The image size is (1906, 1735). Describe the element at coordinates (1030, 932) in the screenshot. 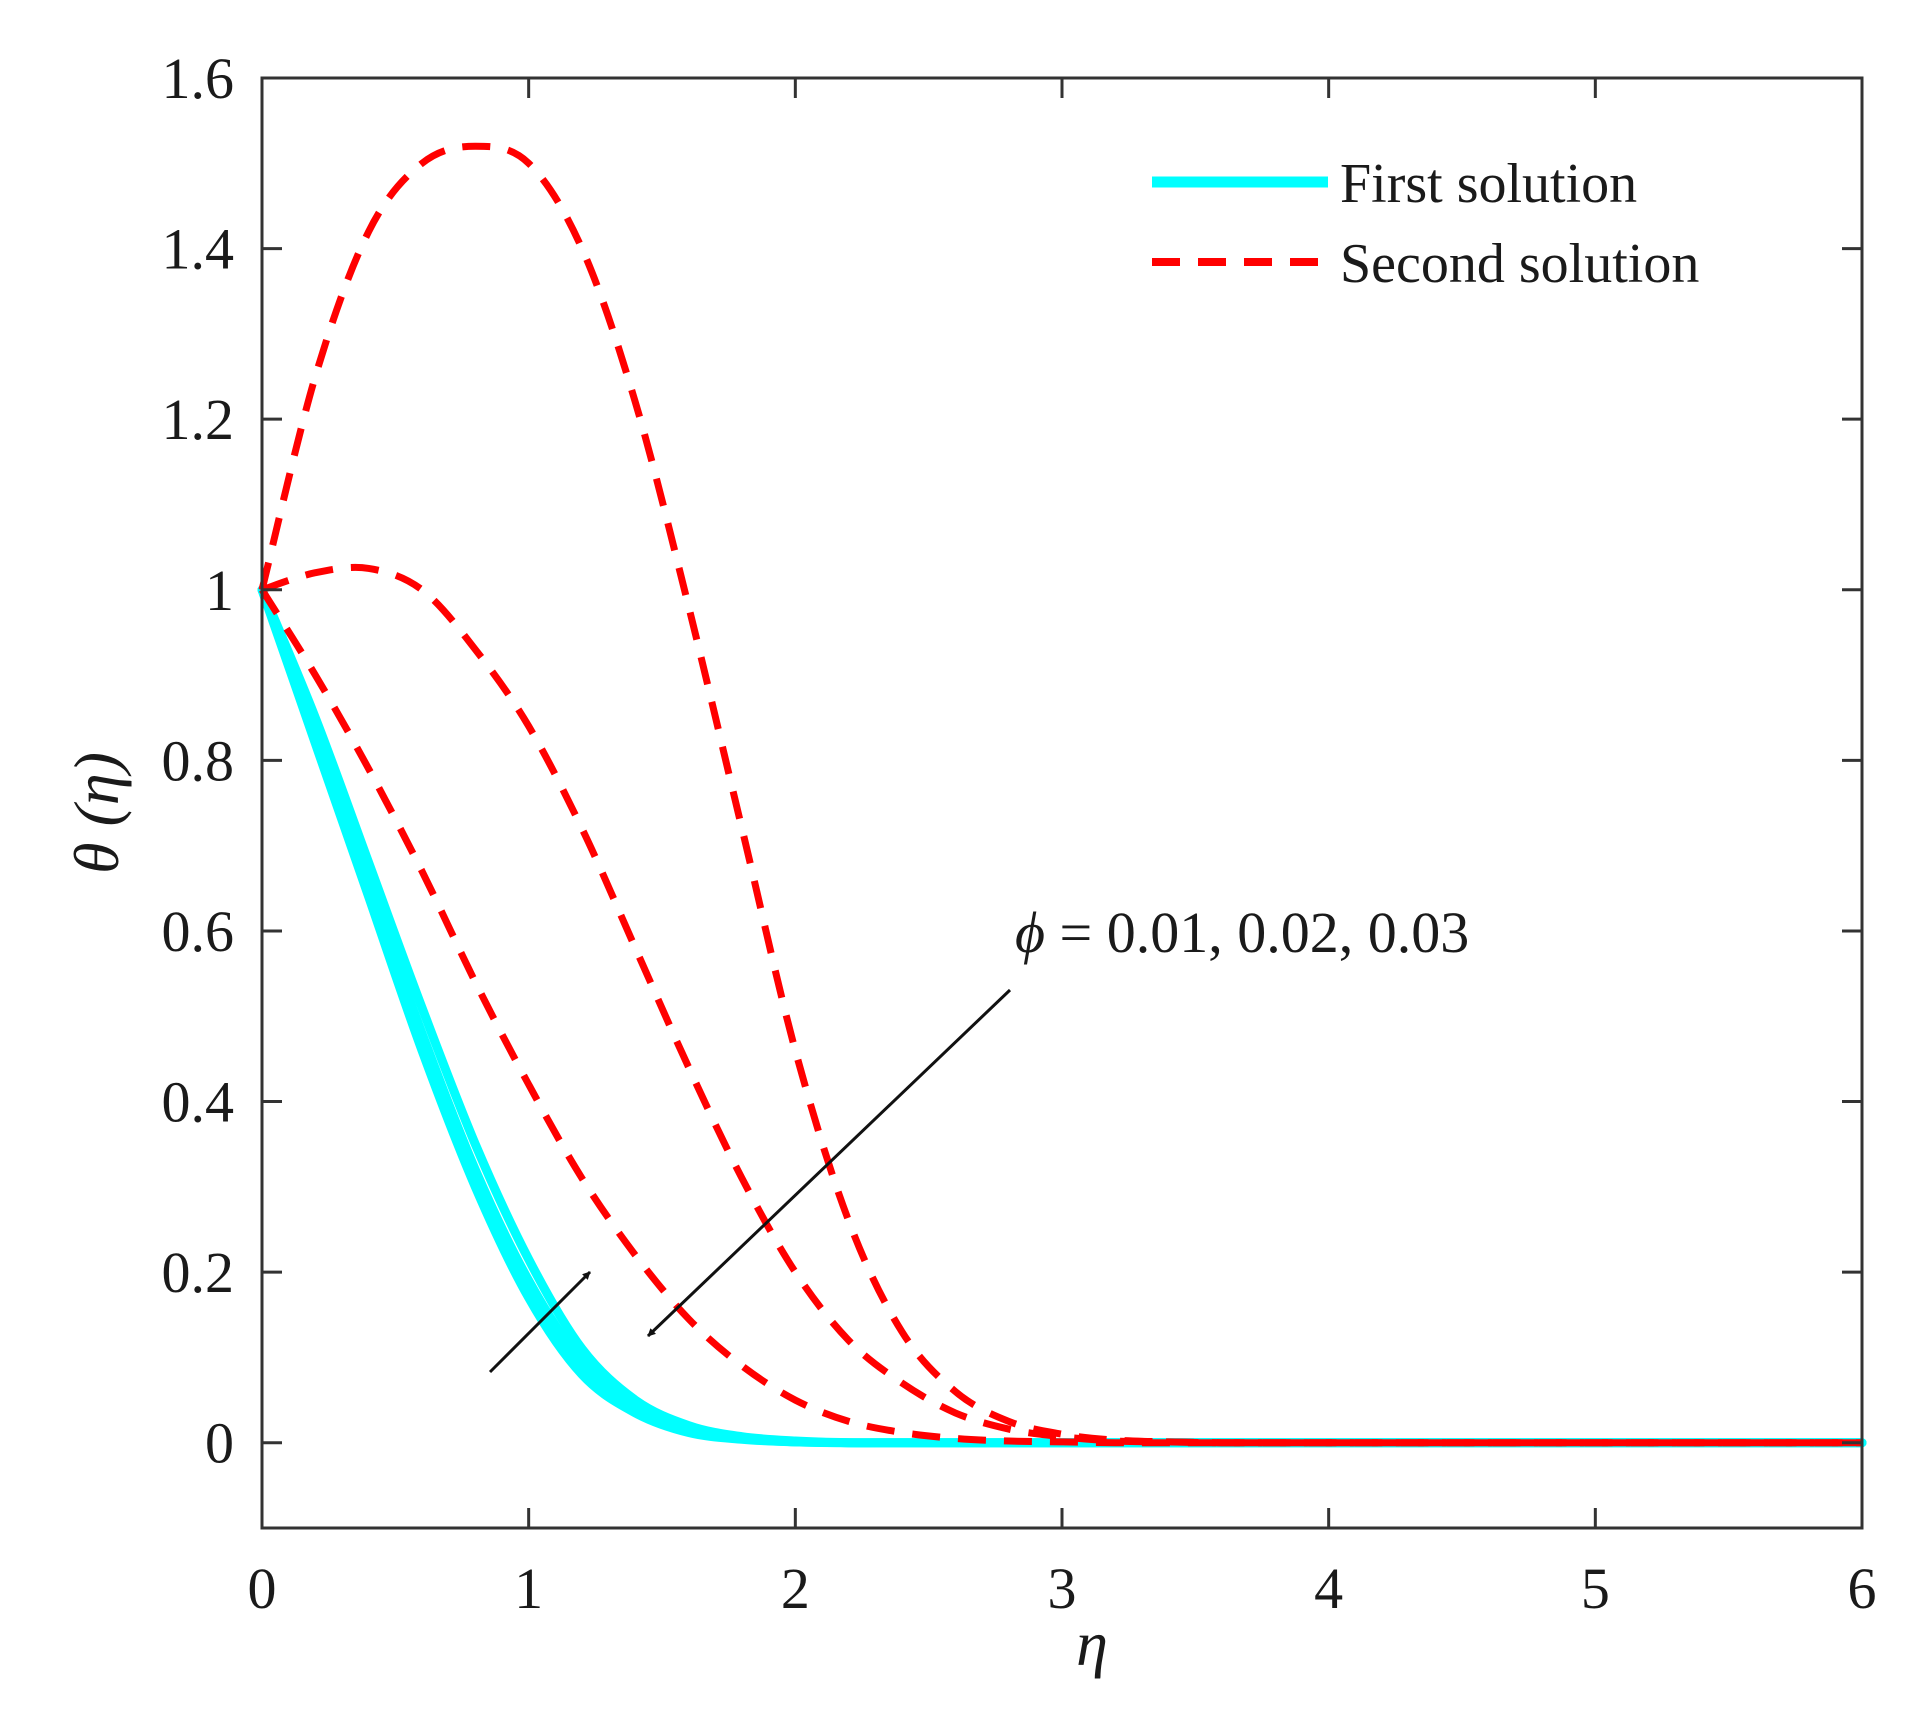

I see `phi-symbol: ϕ` at that location.